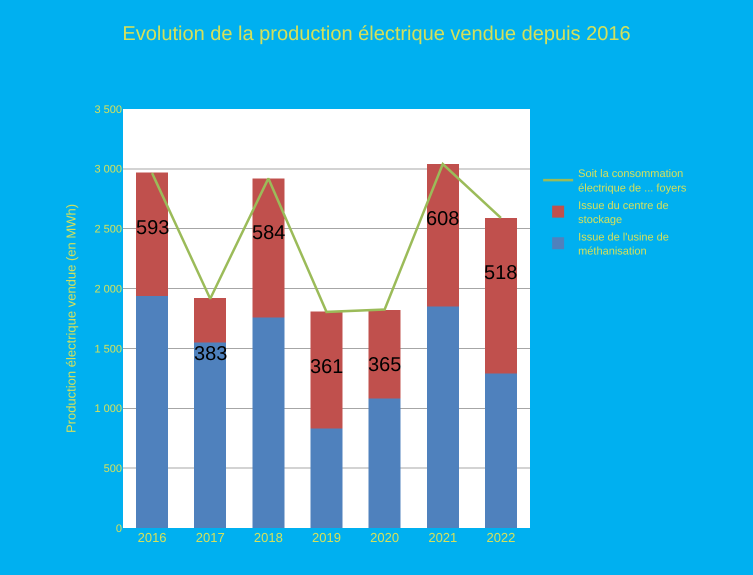 This screenshot has width=753, height=575. What do you see at coordinates (376, 33) in the screenshot?
I see `chart-title: Evolution de la production électrique vendue depuis 2016` at bounding box center [376, 33].